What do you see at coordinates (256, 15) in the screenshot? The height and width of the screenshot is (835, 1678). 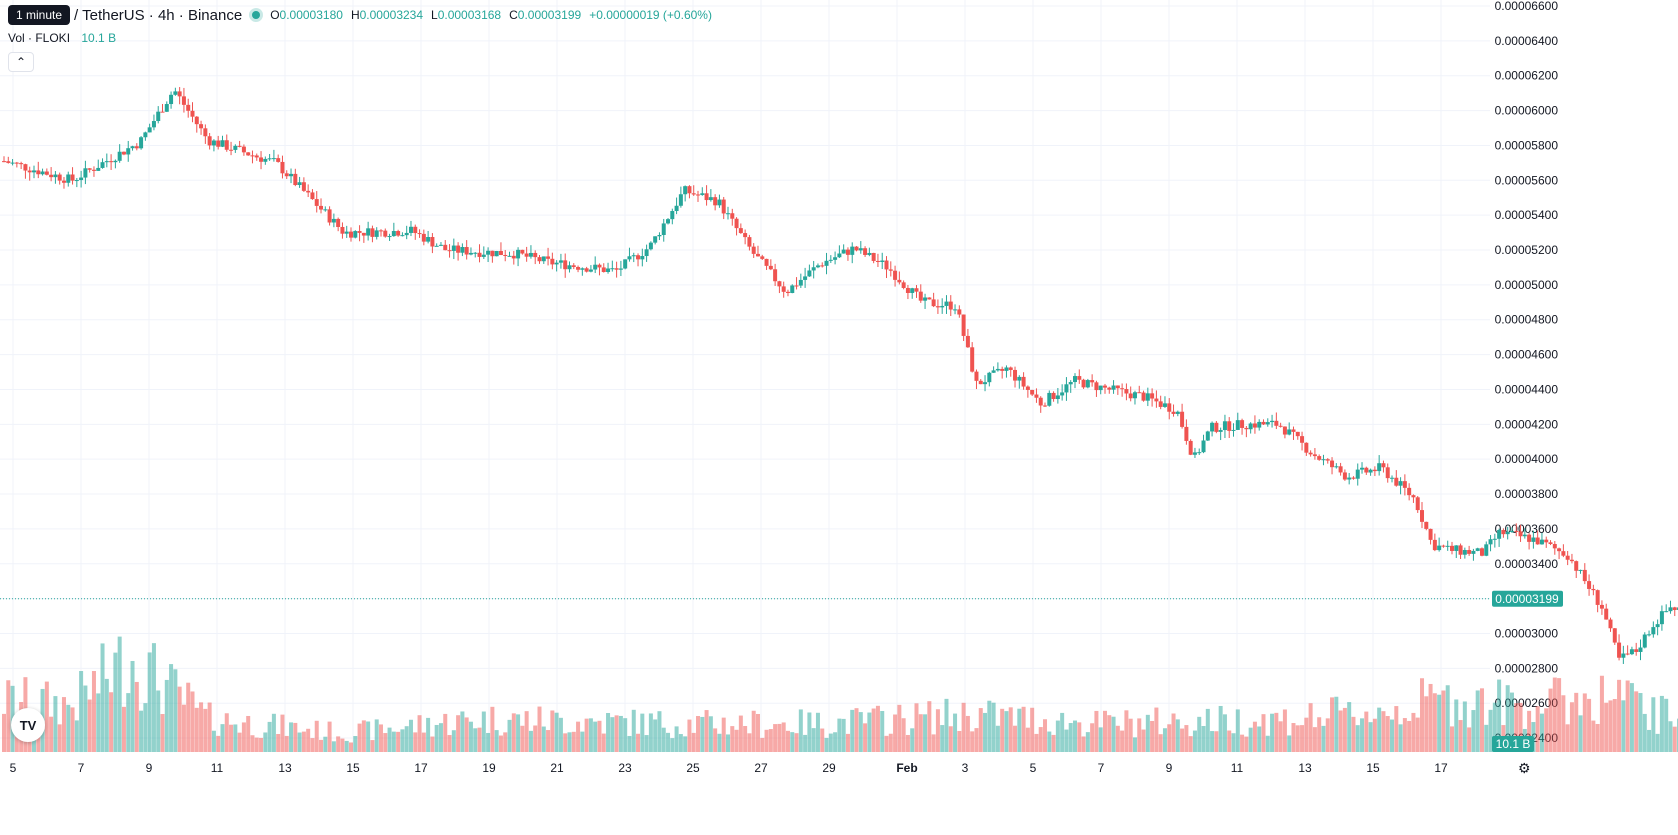 I see `market-status-icon` at bounding box center [256, 15].